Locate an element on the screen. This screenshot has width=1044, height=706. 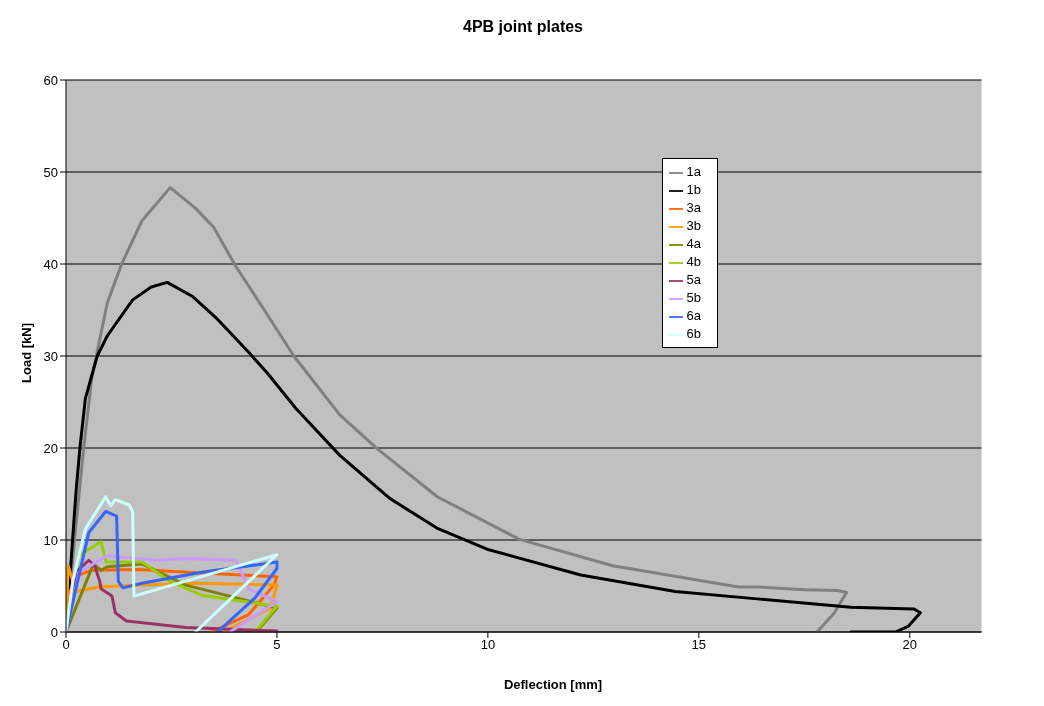
y-tick-label: 50 is located at coordinates (50, 172).